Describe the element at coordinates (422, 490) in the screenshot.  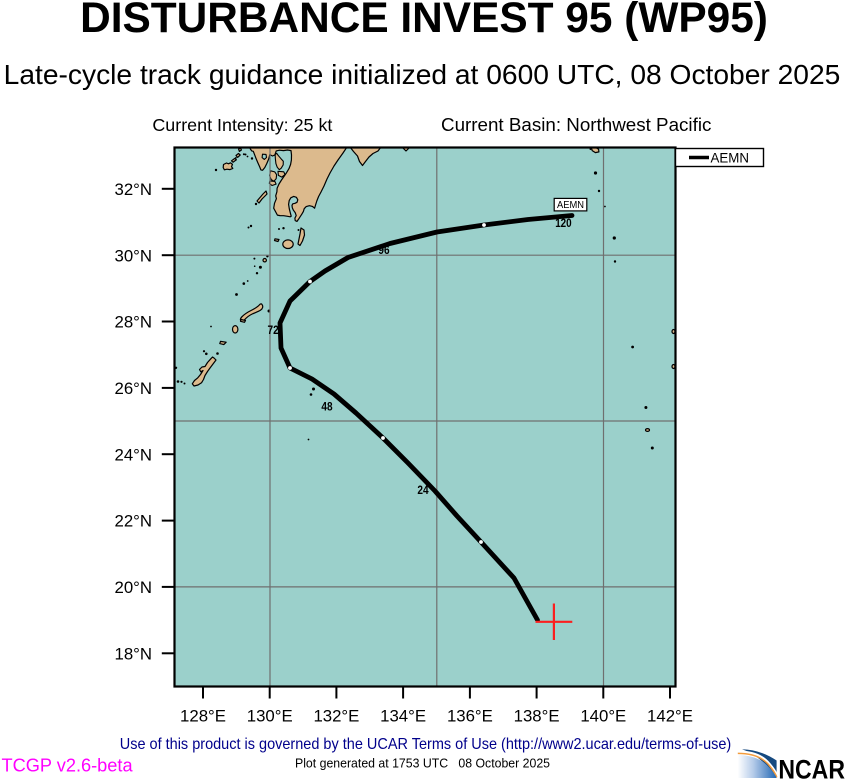
I see `svg-text: 24` at that location.